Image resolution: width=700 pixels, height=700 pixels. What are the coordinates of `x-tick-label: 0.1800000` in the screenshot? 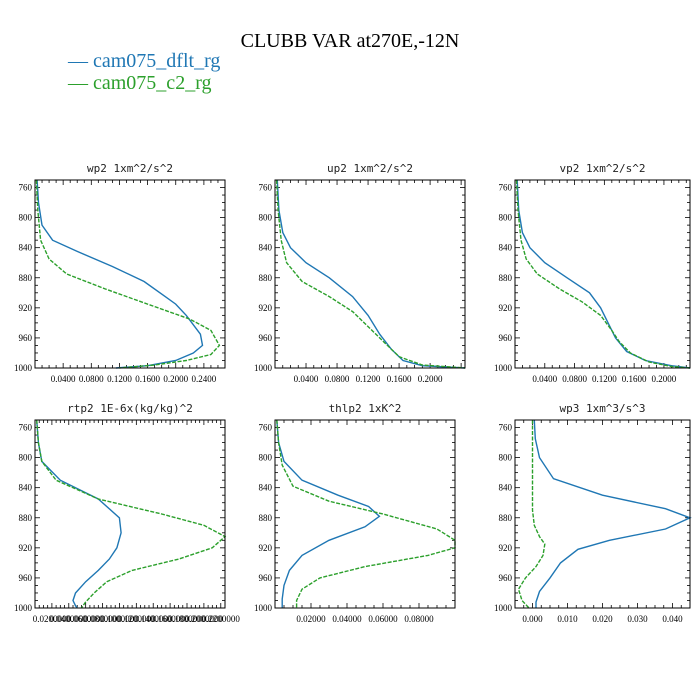 It's located at (187, 619).